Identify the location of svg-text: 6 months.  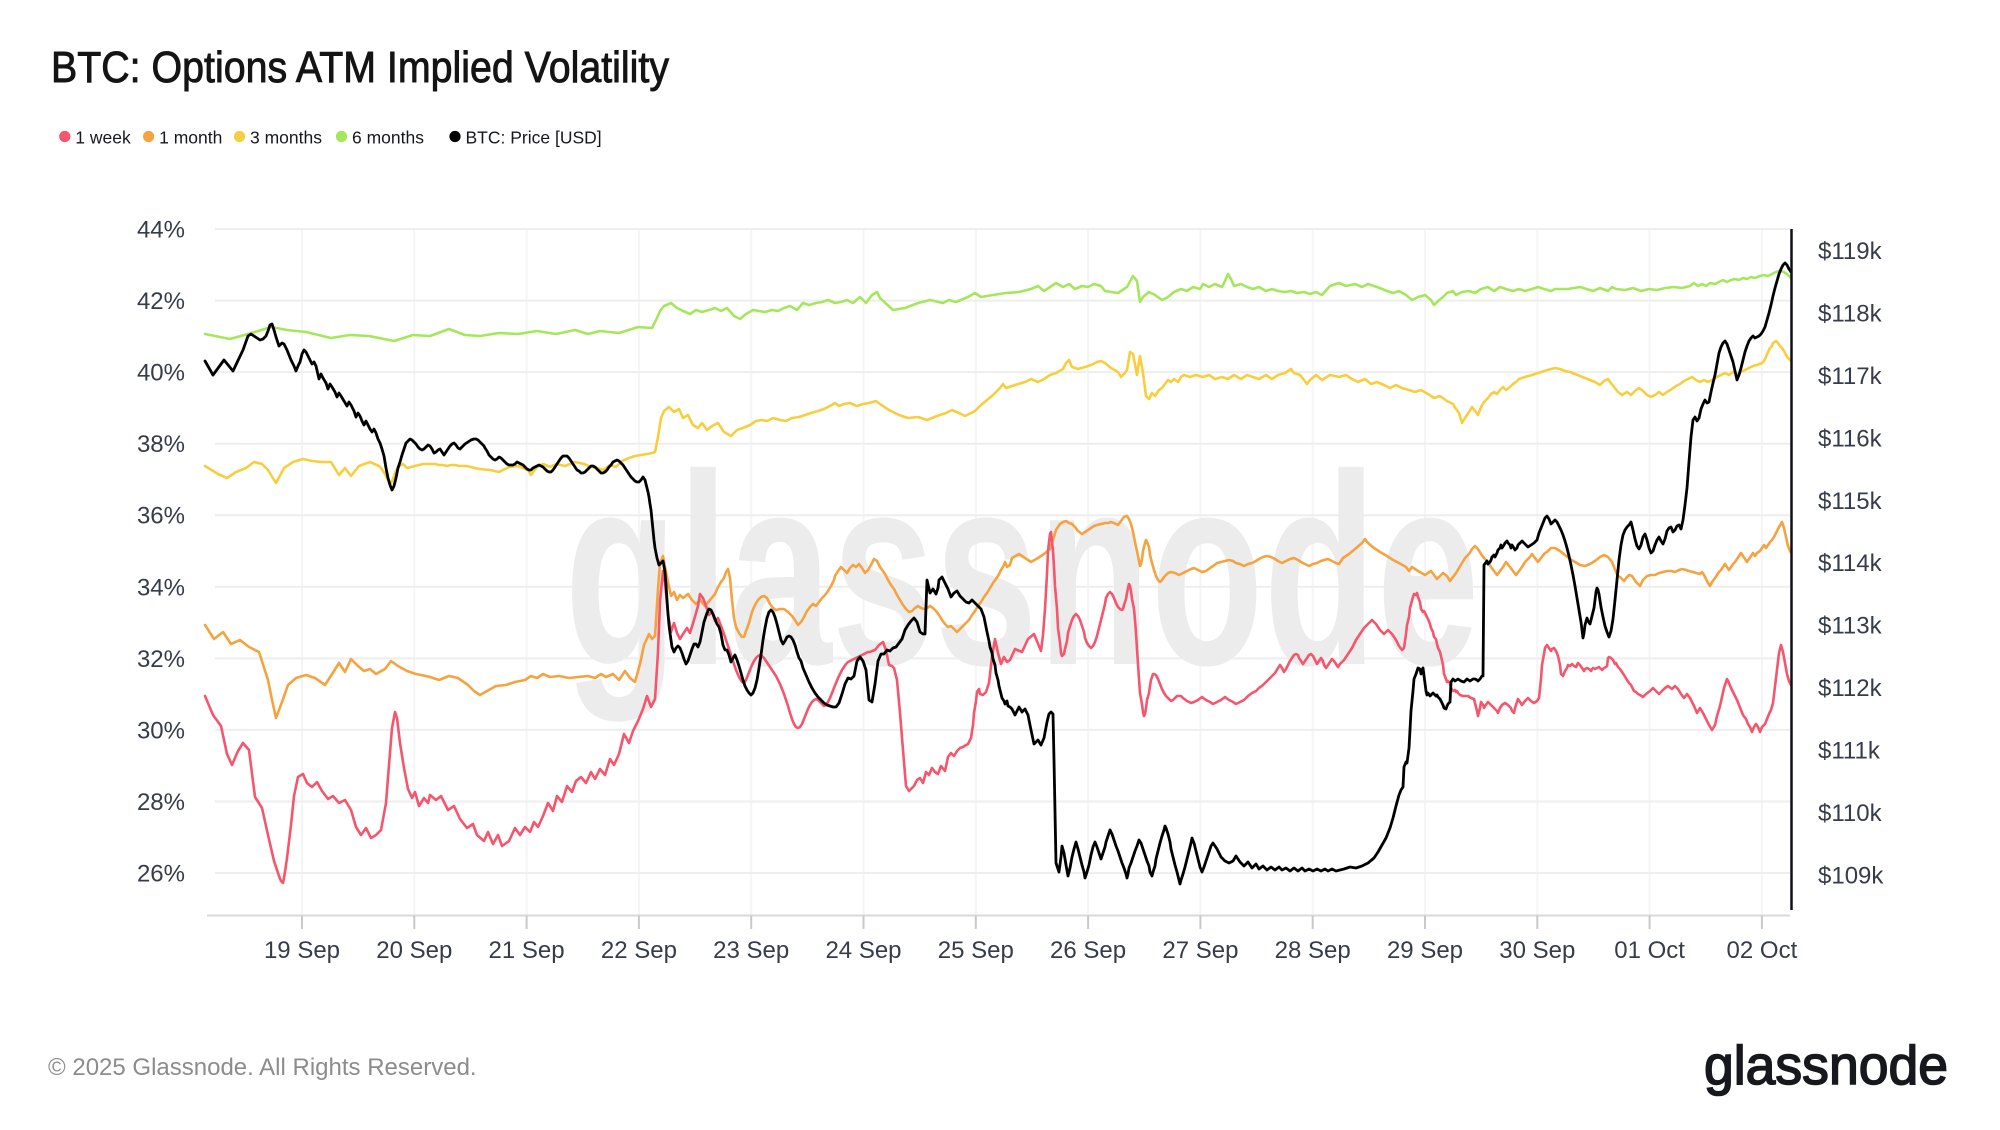
(388, 138).